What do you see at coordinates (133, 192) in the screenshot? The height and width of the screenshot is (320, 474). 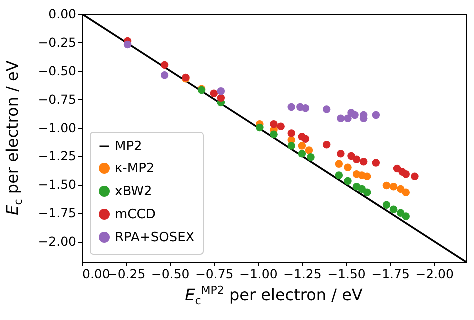 I see `legend-label: xBW2` at bounding box center [133, 192].